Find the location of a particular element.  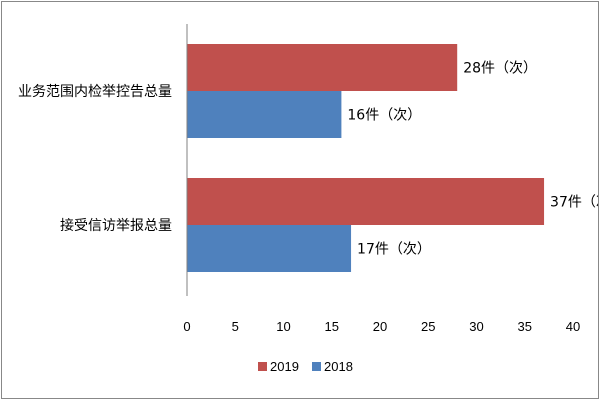

category-label-1: 业务范围内检举控告总量 is located at coordinates (95, 91).